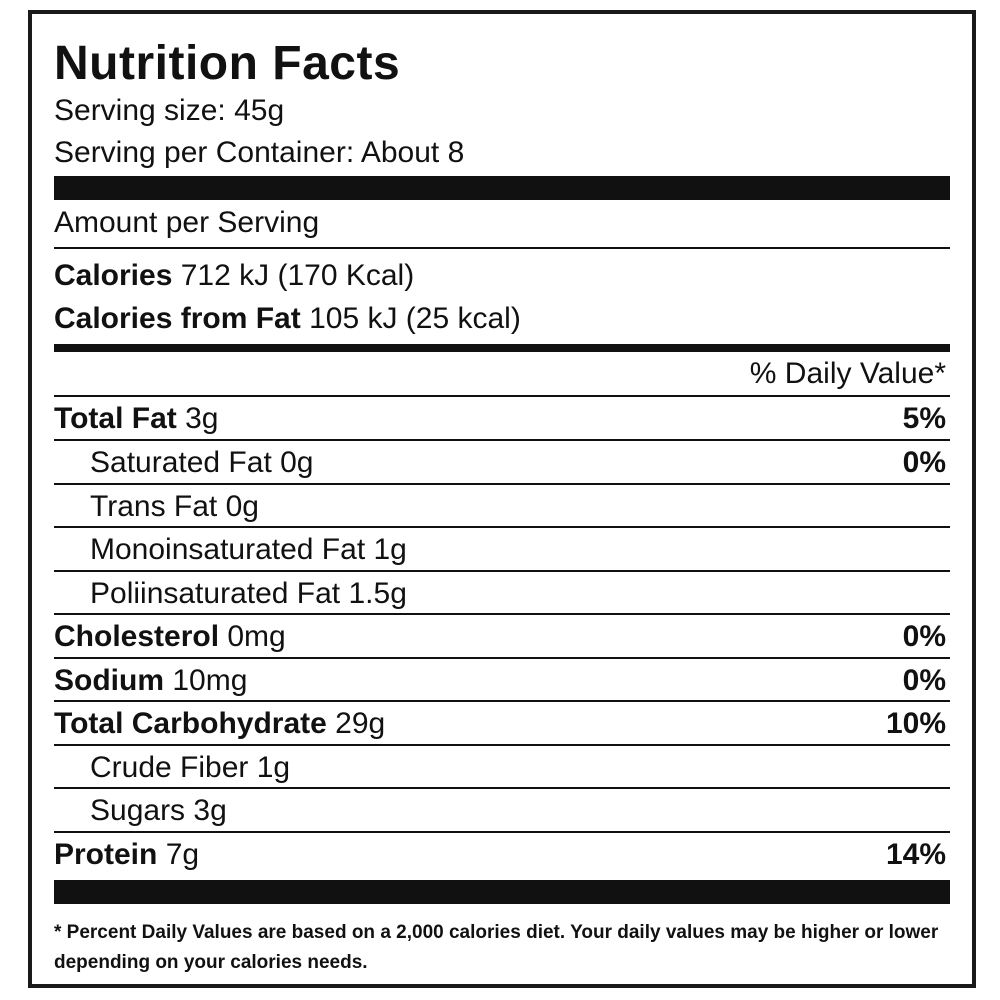 The image size is (1000, 1000). Describe the element at coordinates (169, 767) in the screenshot. I see `nutrient-label: Crude Fiber` at that location.